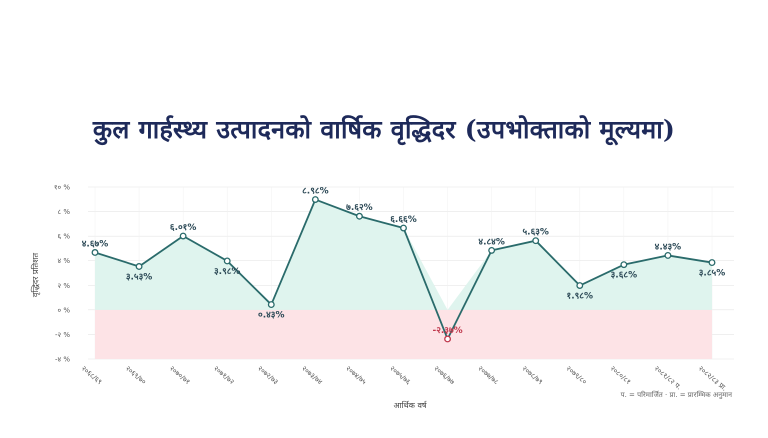 The width and height of the screenshot is (768, 438). I want to click on x-tick-label: २०६९/७०, so click(136, 375).